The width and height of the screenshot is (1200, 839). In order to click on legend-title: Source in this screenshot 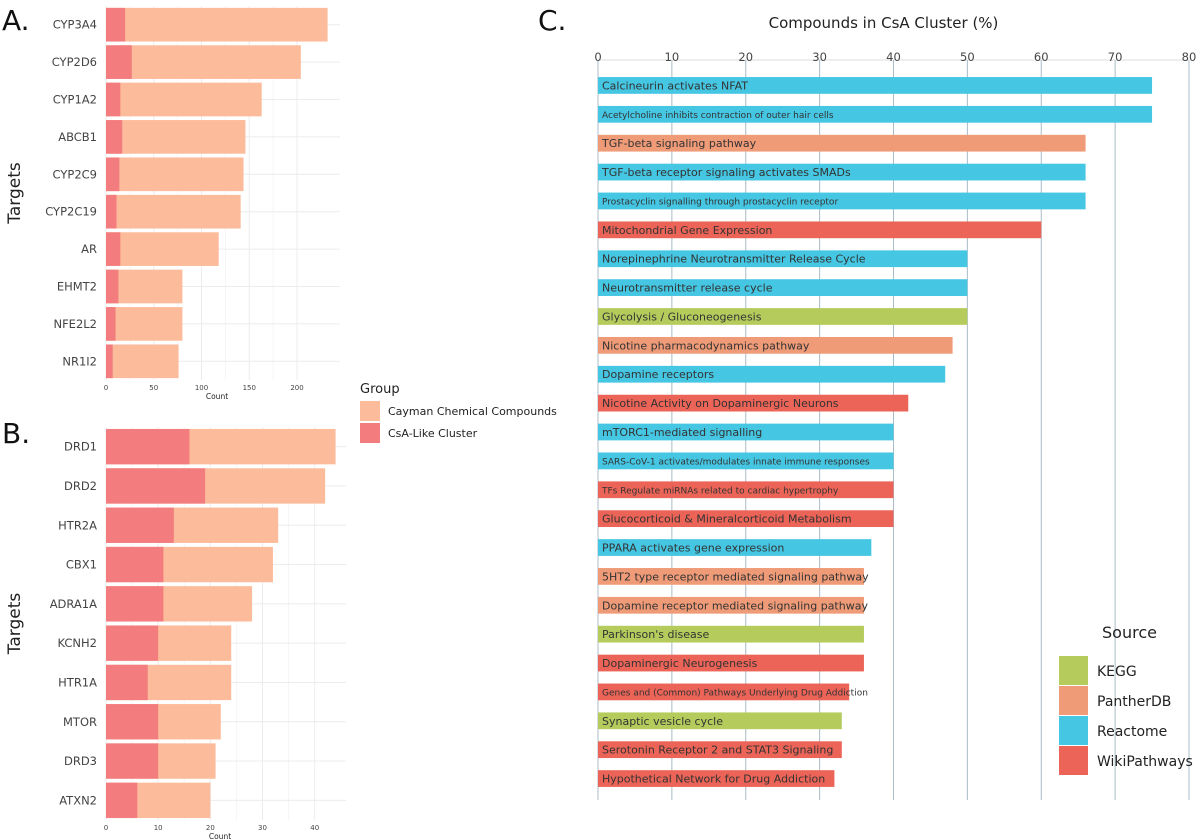, I will do `click(1129, 632)`.